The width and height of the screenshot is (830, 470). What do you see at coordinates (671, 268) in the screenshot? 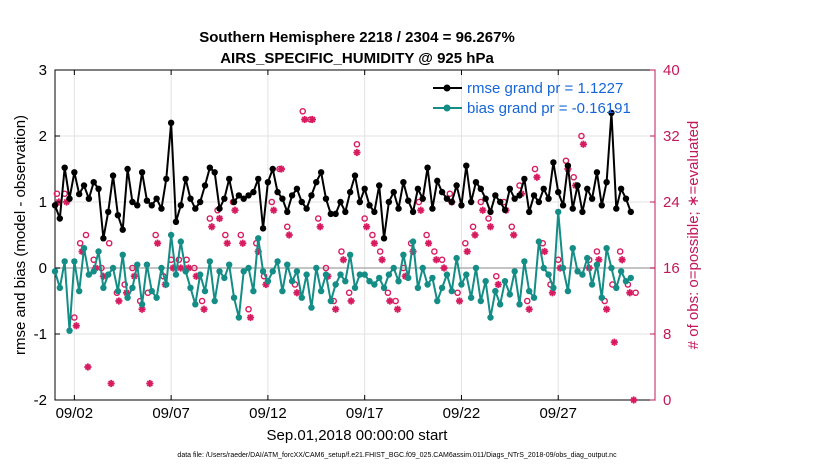
I see `y-tick-label-right: 16` at bounding box center [671, 268].